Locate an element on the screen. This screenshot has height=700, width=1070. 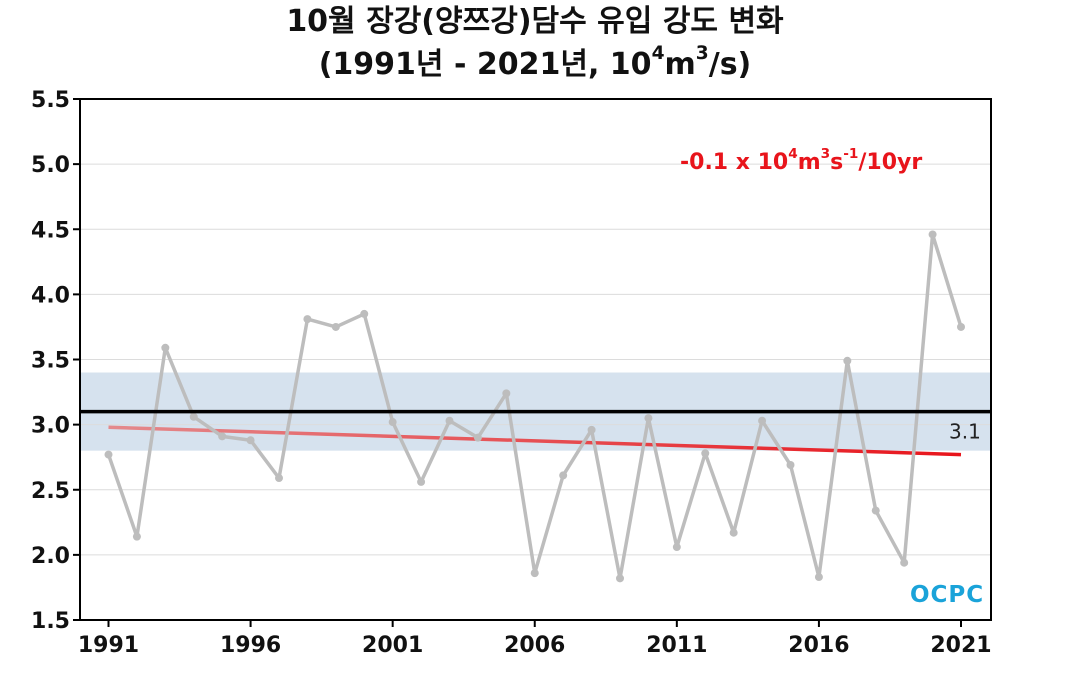
x-tick-label: 1991 is located at coordinates (108, 645).